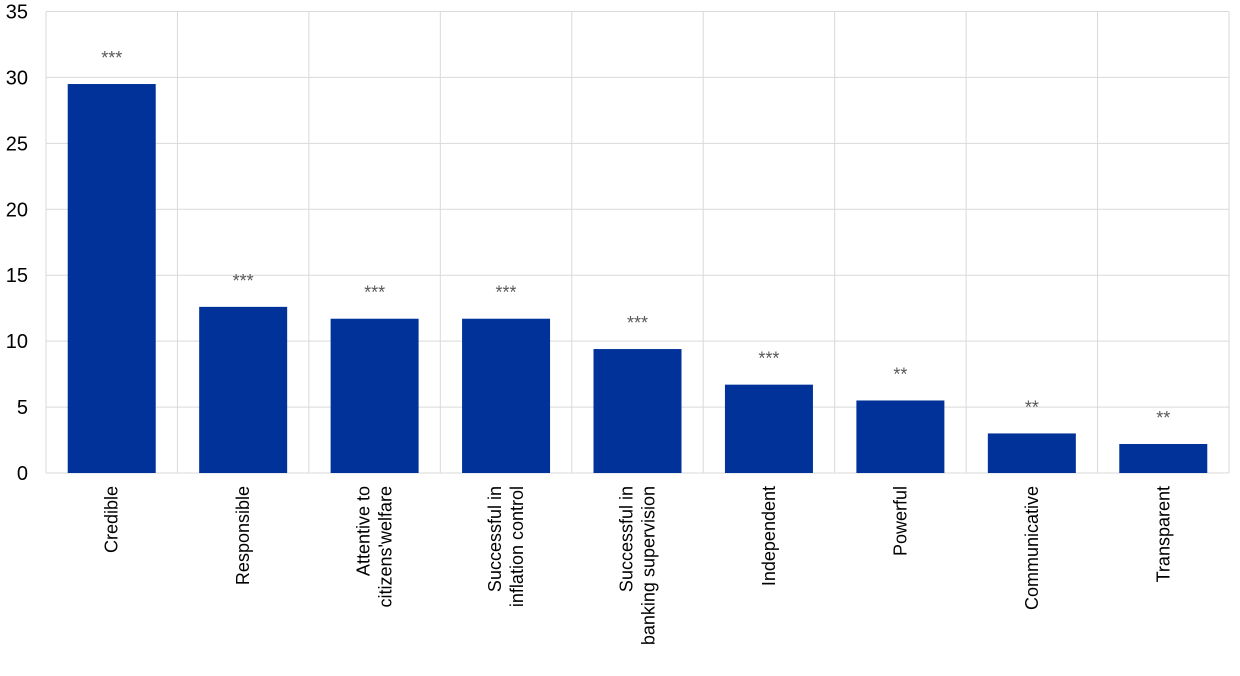 The width and height of the screenshot is (1240, 676). I want to click on x-tick-label-line: Responsible, so click(243, 535).